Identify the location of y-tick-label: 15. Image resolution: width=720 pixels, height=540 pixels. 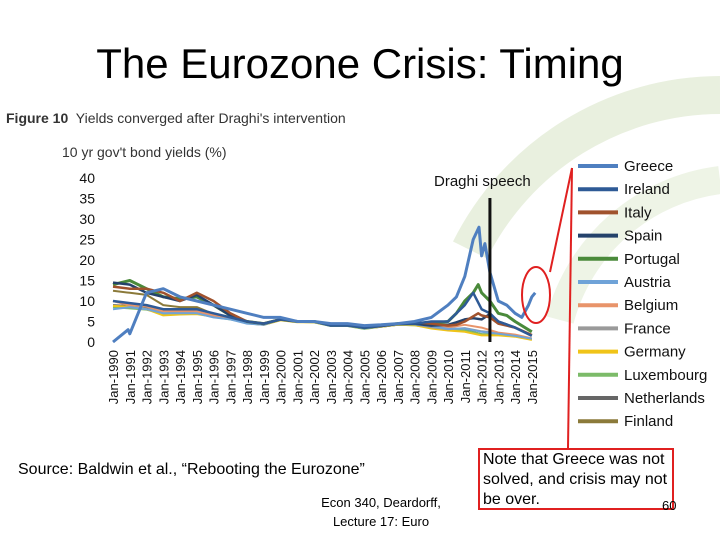
(87, 281).